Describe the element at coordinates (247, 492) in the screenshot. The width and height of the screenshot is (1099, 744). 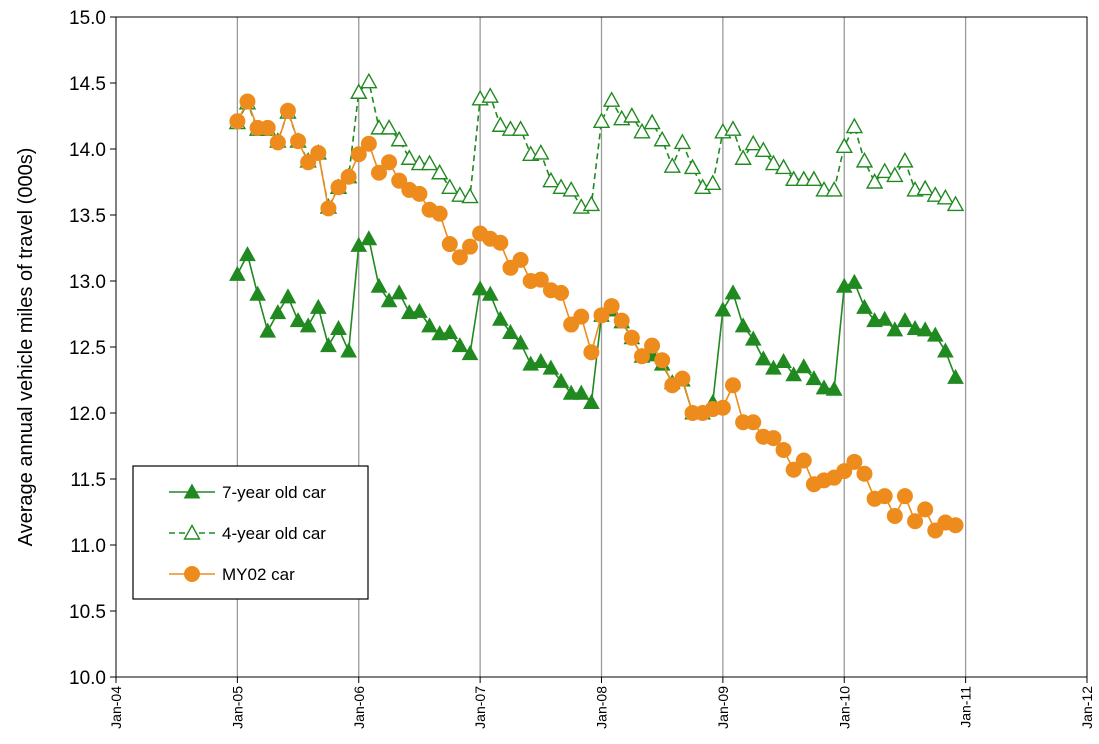
I see `legend-item: 7-year old car` at that location.